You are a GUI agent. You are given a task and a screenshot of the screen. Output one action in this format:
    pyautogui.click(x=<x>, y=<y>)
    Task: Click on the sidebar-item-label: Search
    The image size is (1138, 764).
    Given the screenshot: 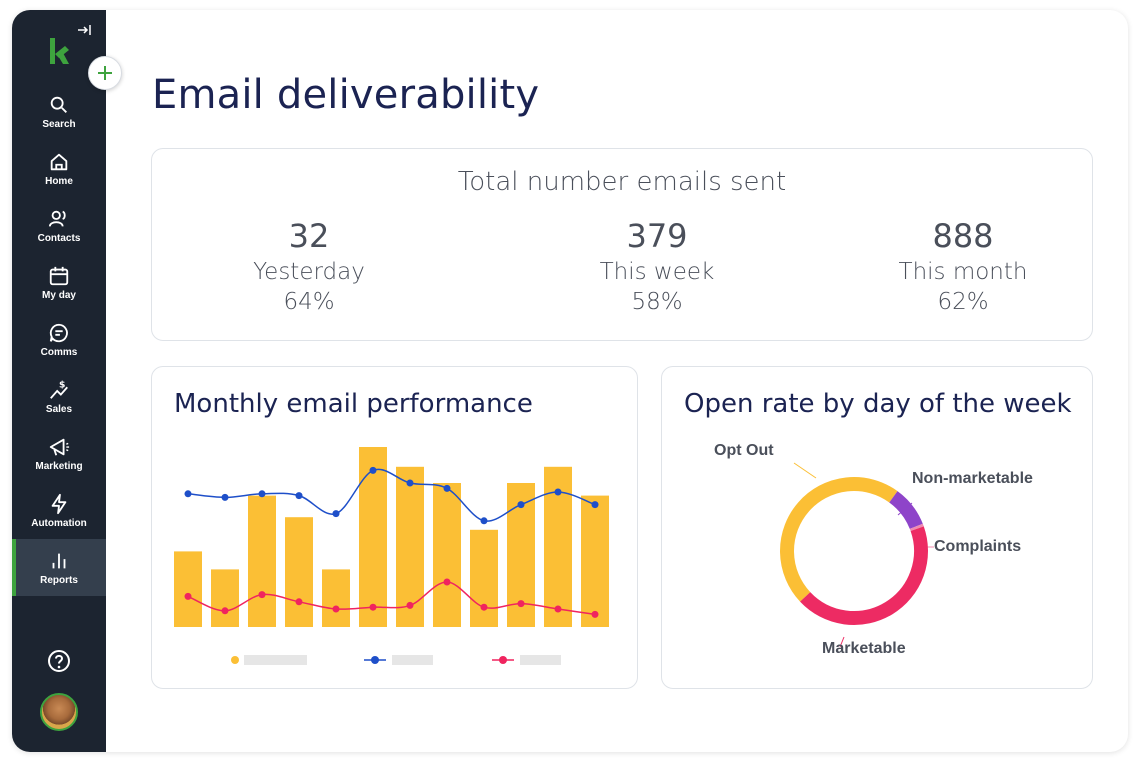 What is the action you would take?
    pyautogui.click(x=59, y=124)
    